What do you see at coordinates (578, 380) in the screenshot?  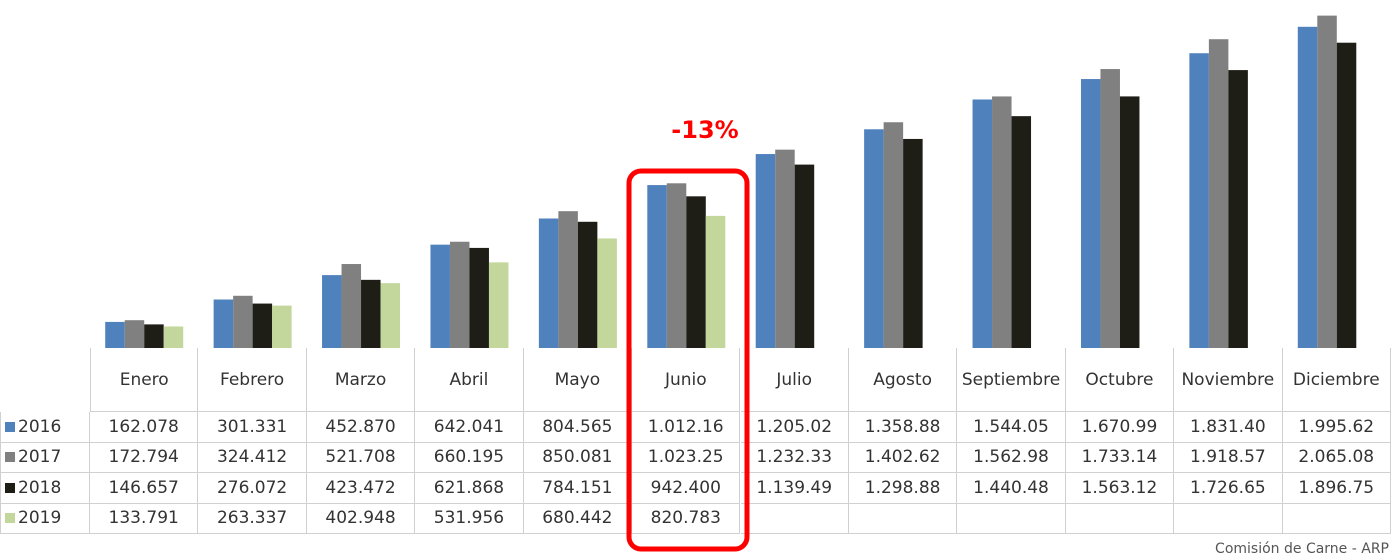 I see `column-header: Mayo` at bounding box center [578, 380].